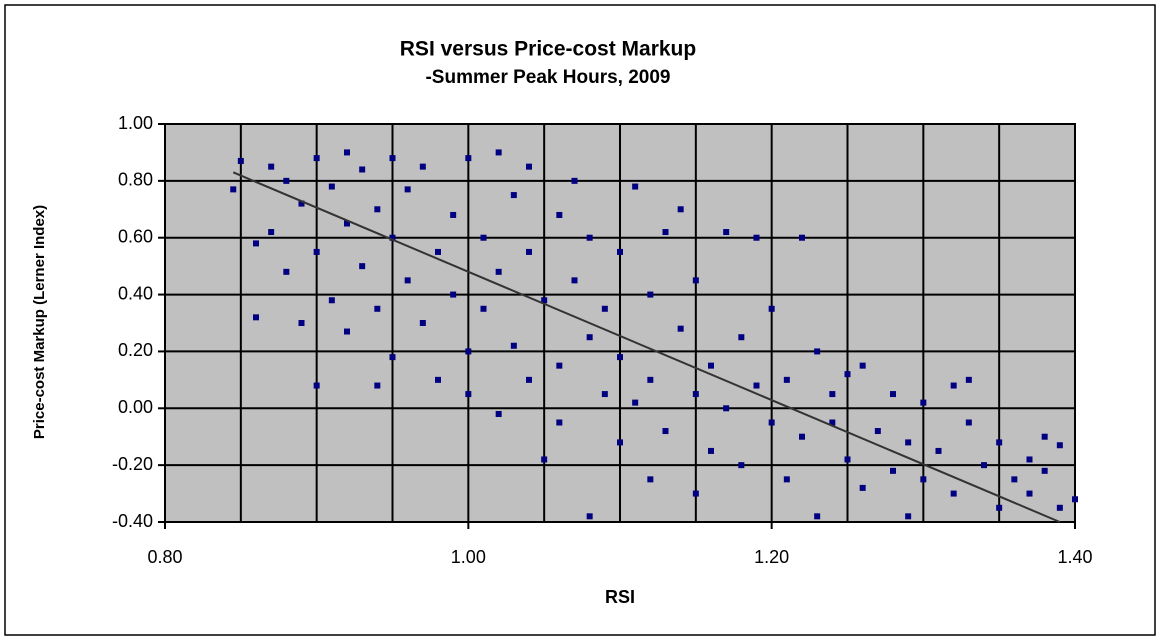 The height and width of the screenshot is (641, 1163). I want to click on x-tick-label: 0.80, so click(164, 557).